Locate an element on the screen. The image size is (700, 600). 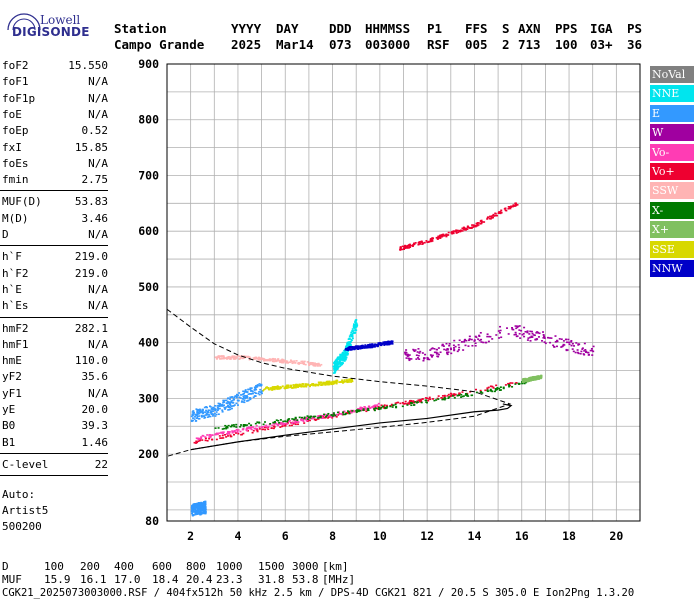
legend-item-w: W is located at coordinates (672, 133).